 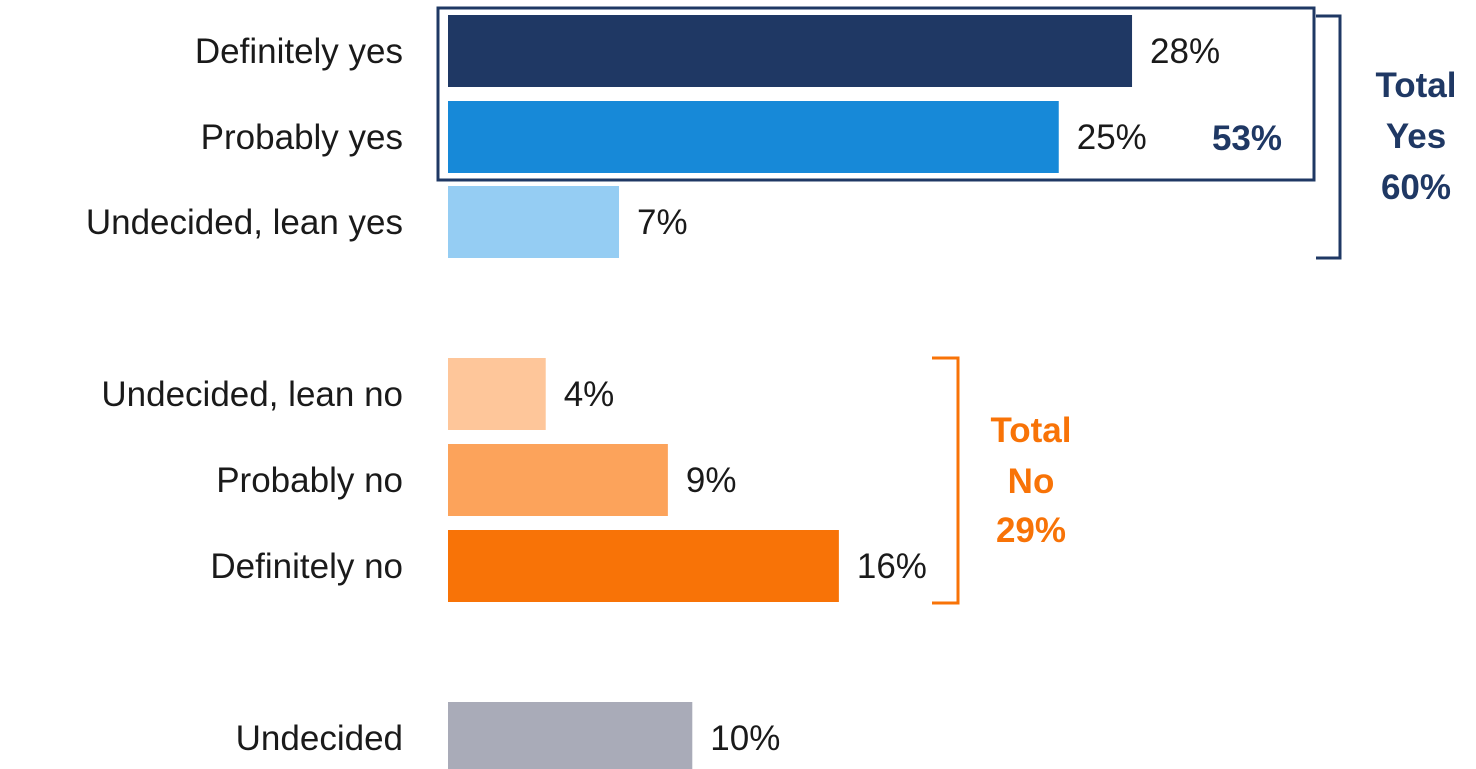 What do you see at coordinates (753, 137) in the screenshot?
I see `bar-probably-yes` at bounding box center [753, 137].